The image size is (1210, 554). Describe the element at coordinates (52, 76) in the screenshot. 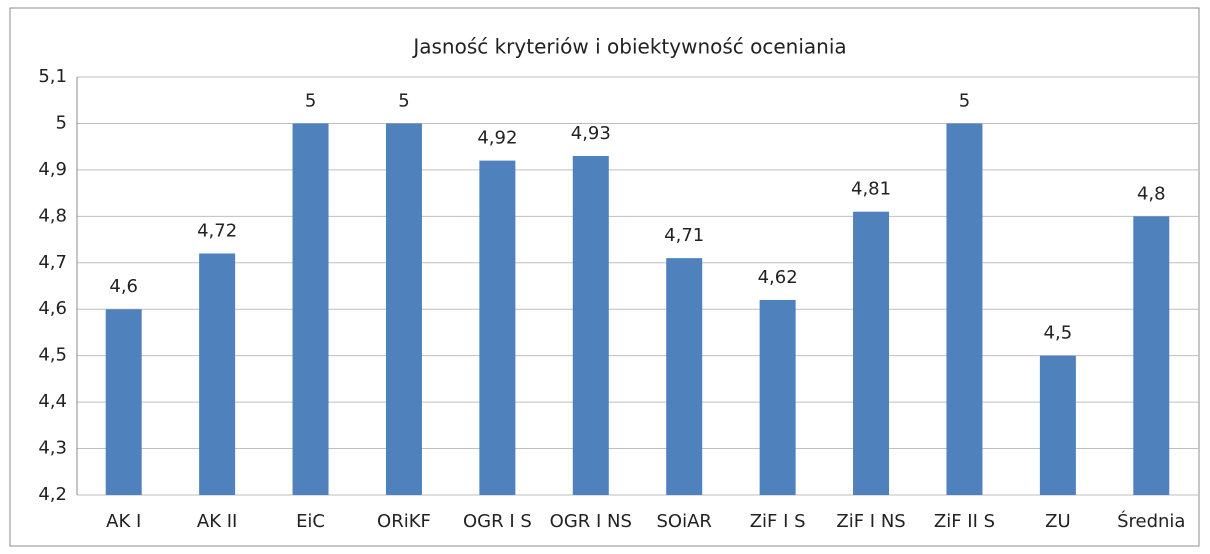

I see `y-tick-label: 5,1` at that location.